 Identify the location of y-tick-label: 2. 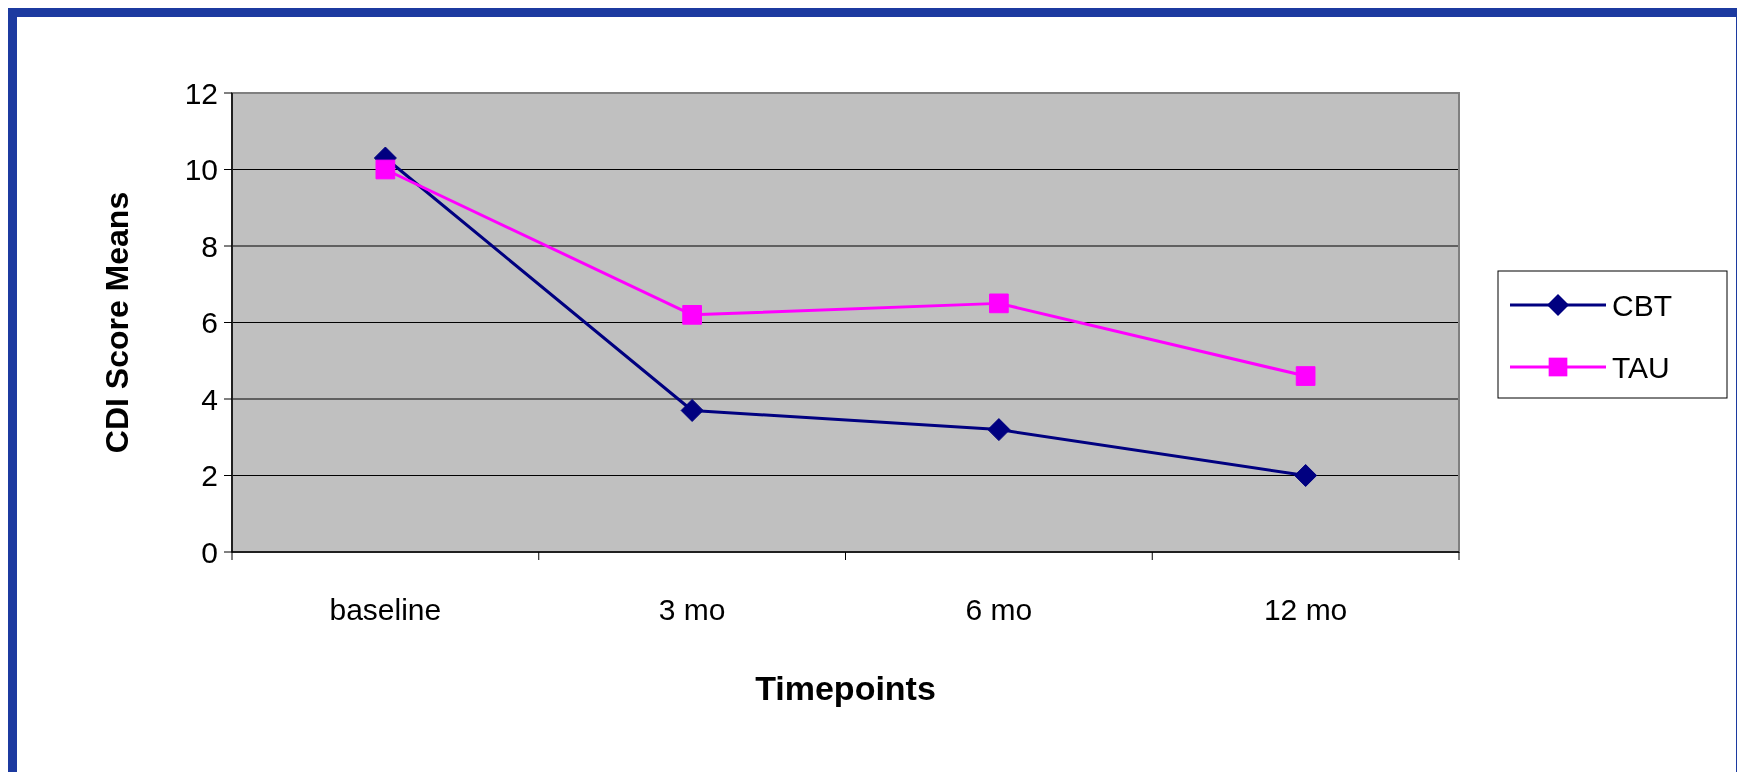
(209, 475).